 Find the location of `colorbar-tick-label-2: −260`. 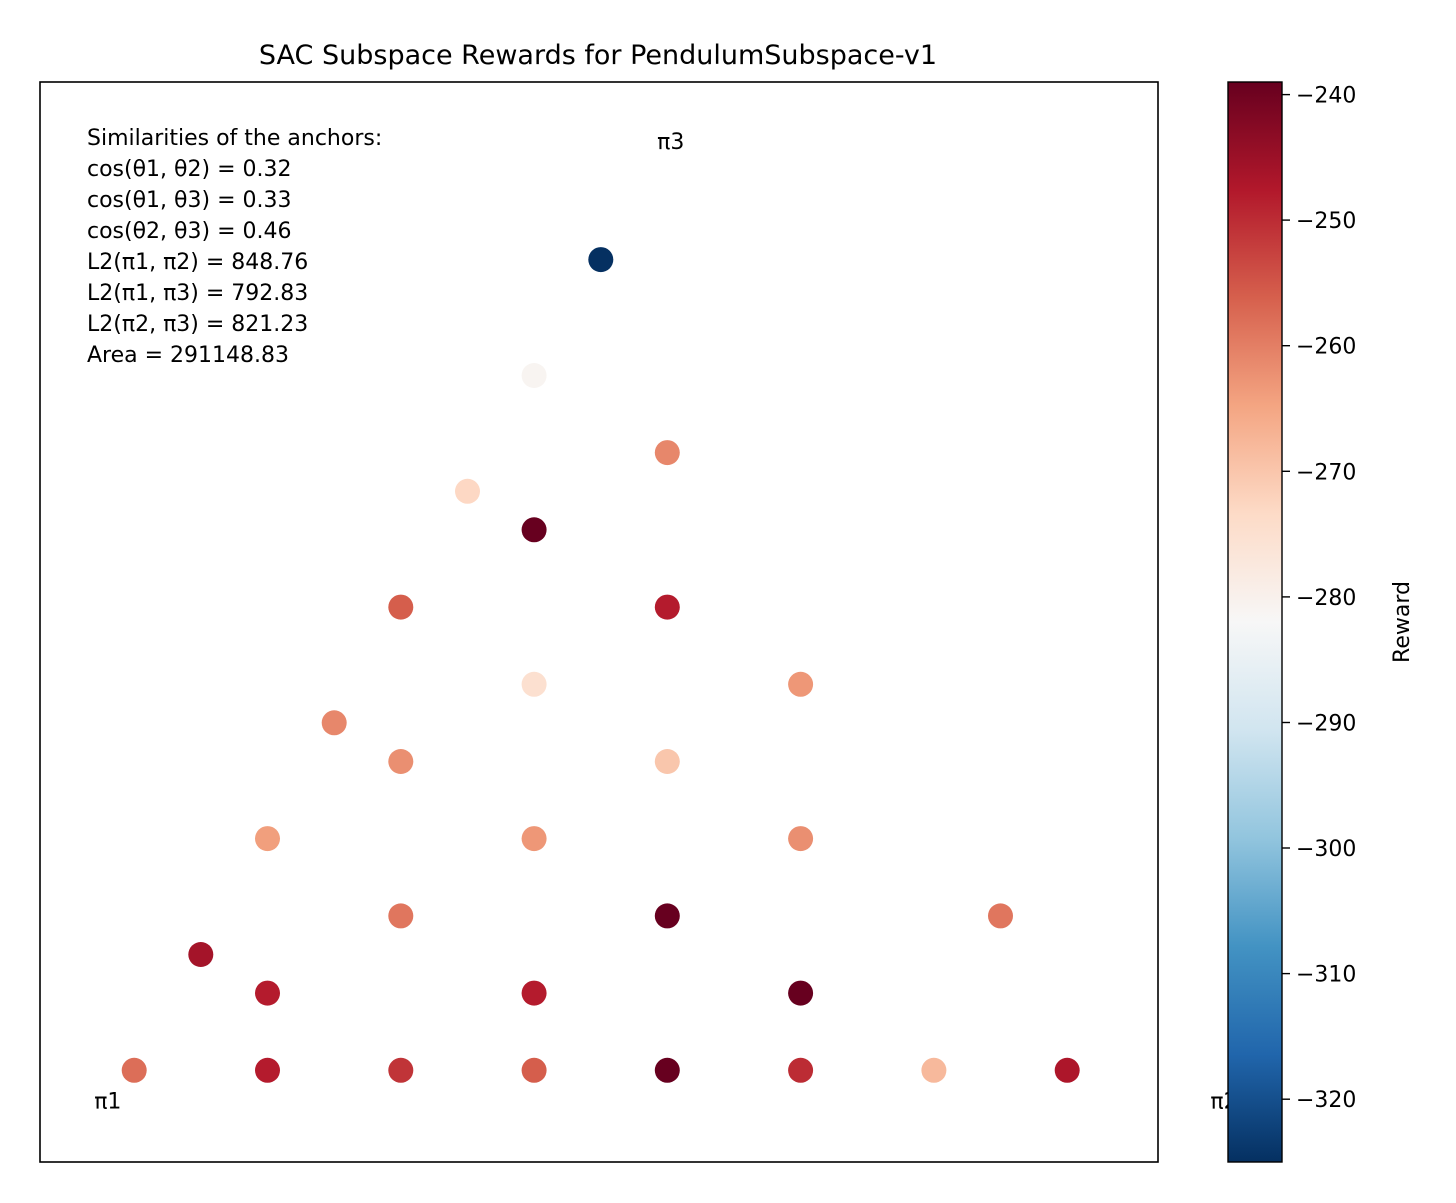

colorbar-tick-label-2: −260 is located at coordinates (1326, 347).